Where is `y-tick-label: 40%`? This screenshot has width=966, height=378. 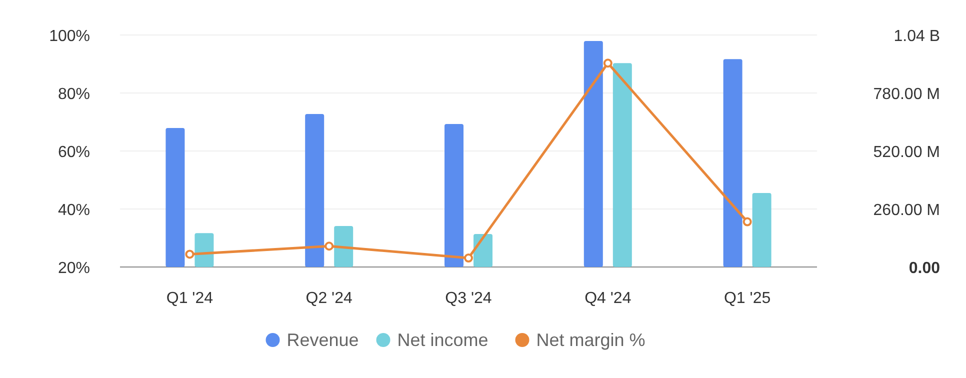
y-tick-label: 40% is located at coordinates (74, 210).